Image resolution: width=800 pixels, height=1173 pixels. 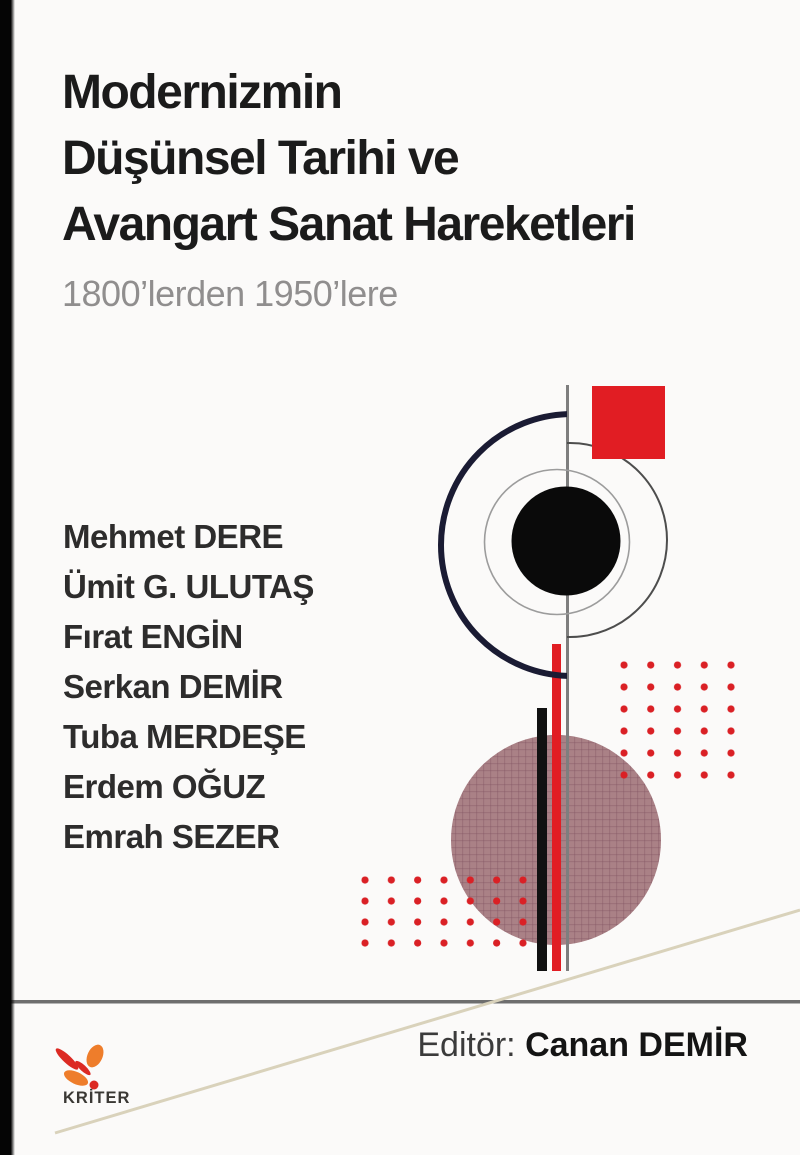 I want to click on thin-dark-circle-icon, so click(x=617, y=540).